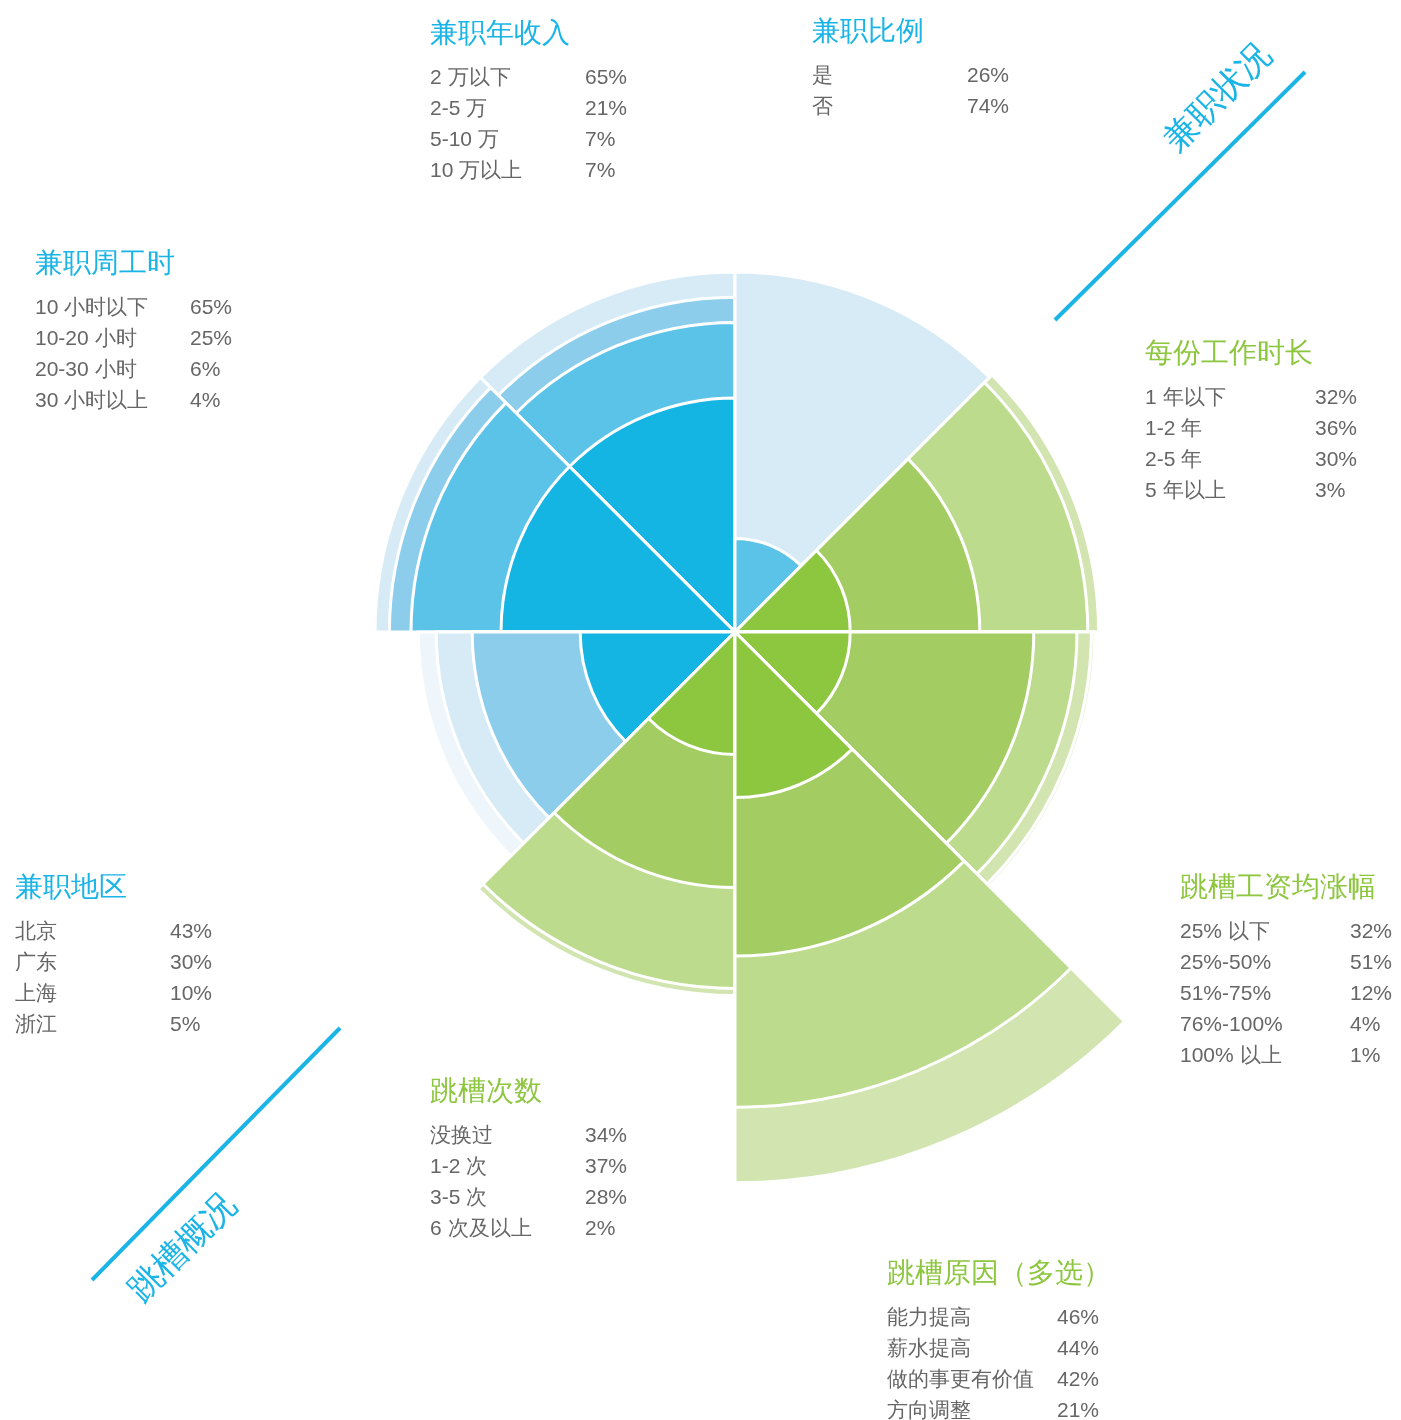  Describe the element at coordinates (822, 74) in the screenshot. I see `category-label: 是` at that location.